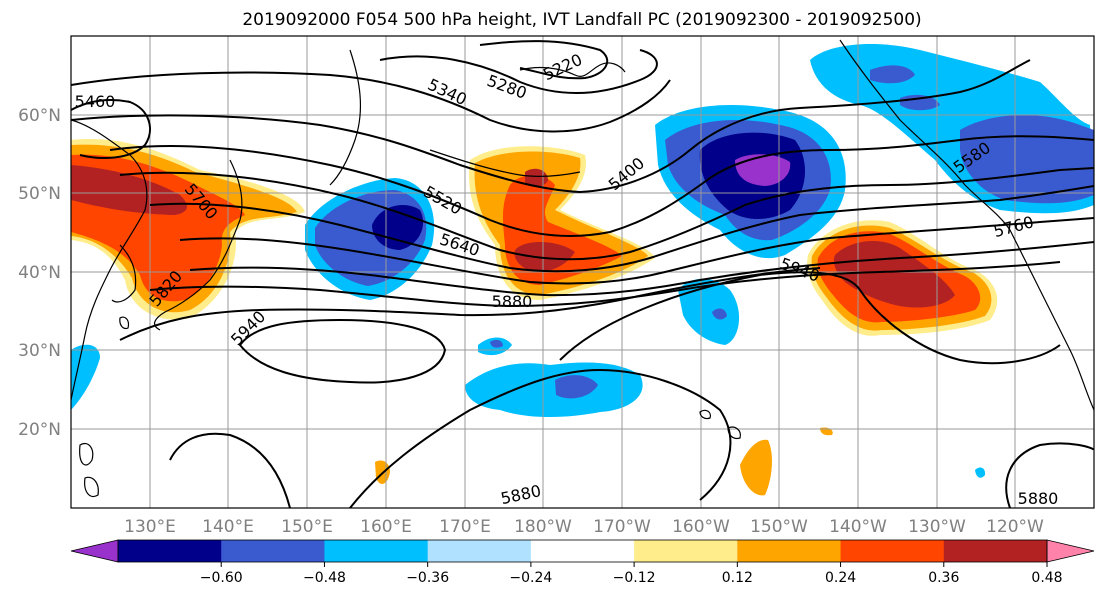 The height and width of the screenshot is (601, 1105). What do you see at coordinates (543, 527) in the screenshot?
I see `lon-label: 180°W` at bounding box center [543, 527].